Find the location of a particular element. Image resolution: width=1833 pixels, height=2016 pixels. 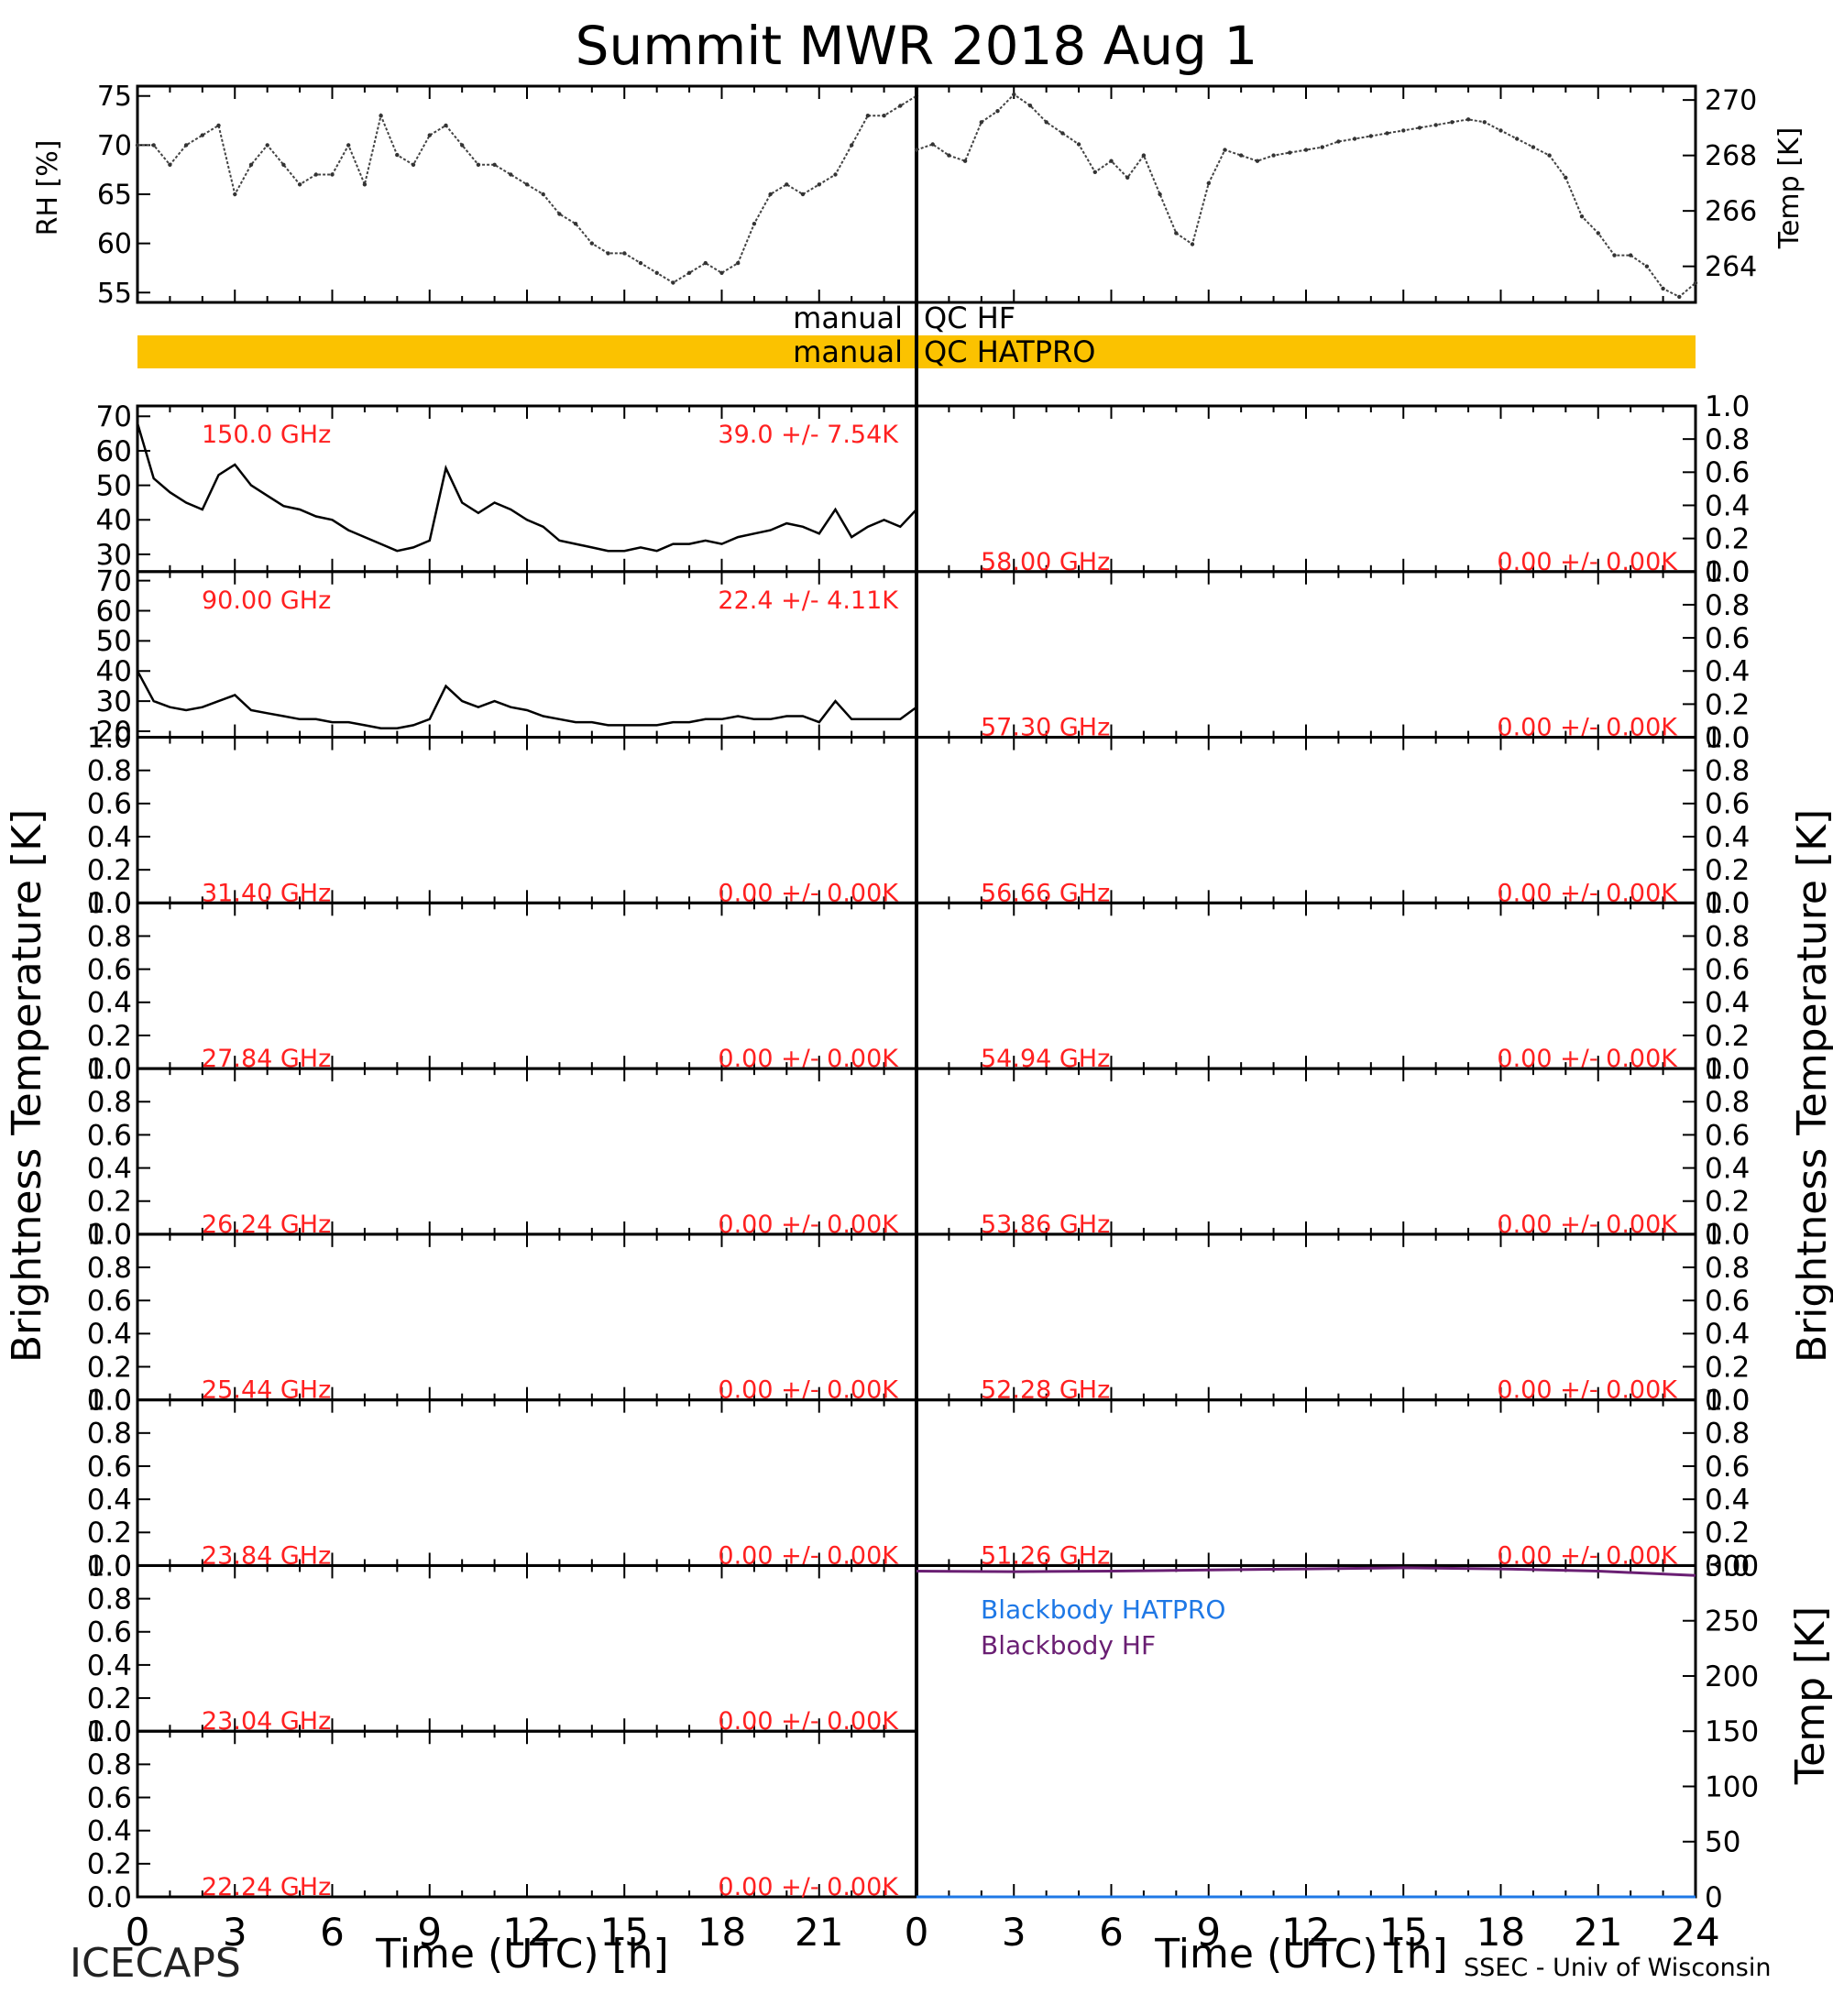

tb-54.94-ytick-label: 1.0 is located at coordinates (1727, 903).